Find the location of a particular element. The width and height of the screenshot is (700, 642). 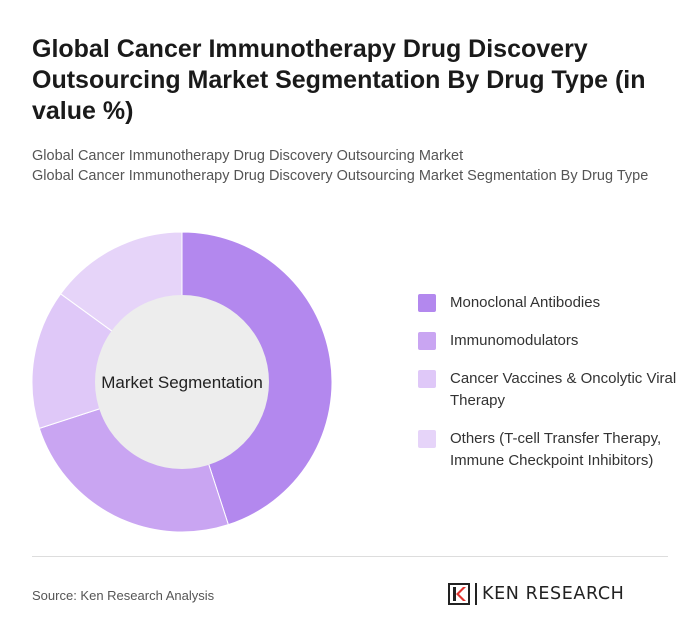

legend-label: Monoclonal Antibodies is located at coordinates (525, 302).